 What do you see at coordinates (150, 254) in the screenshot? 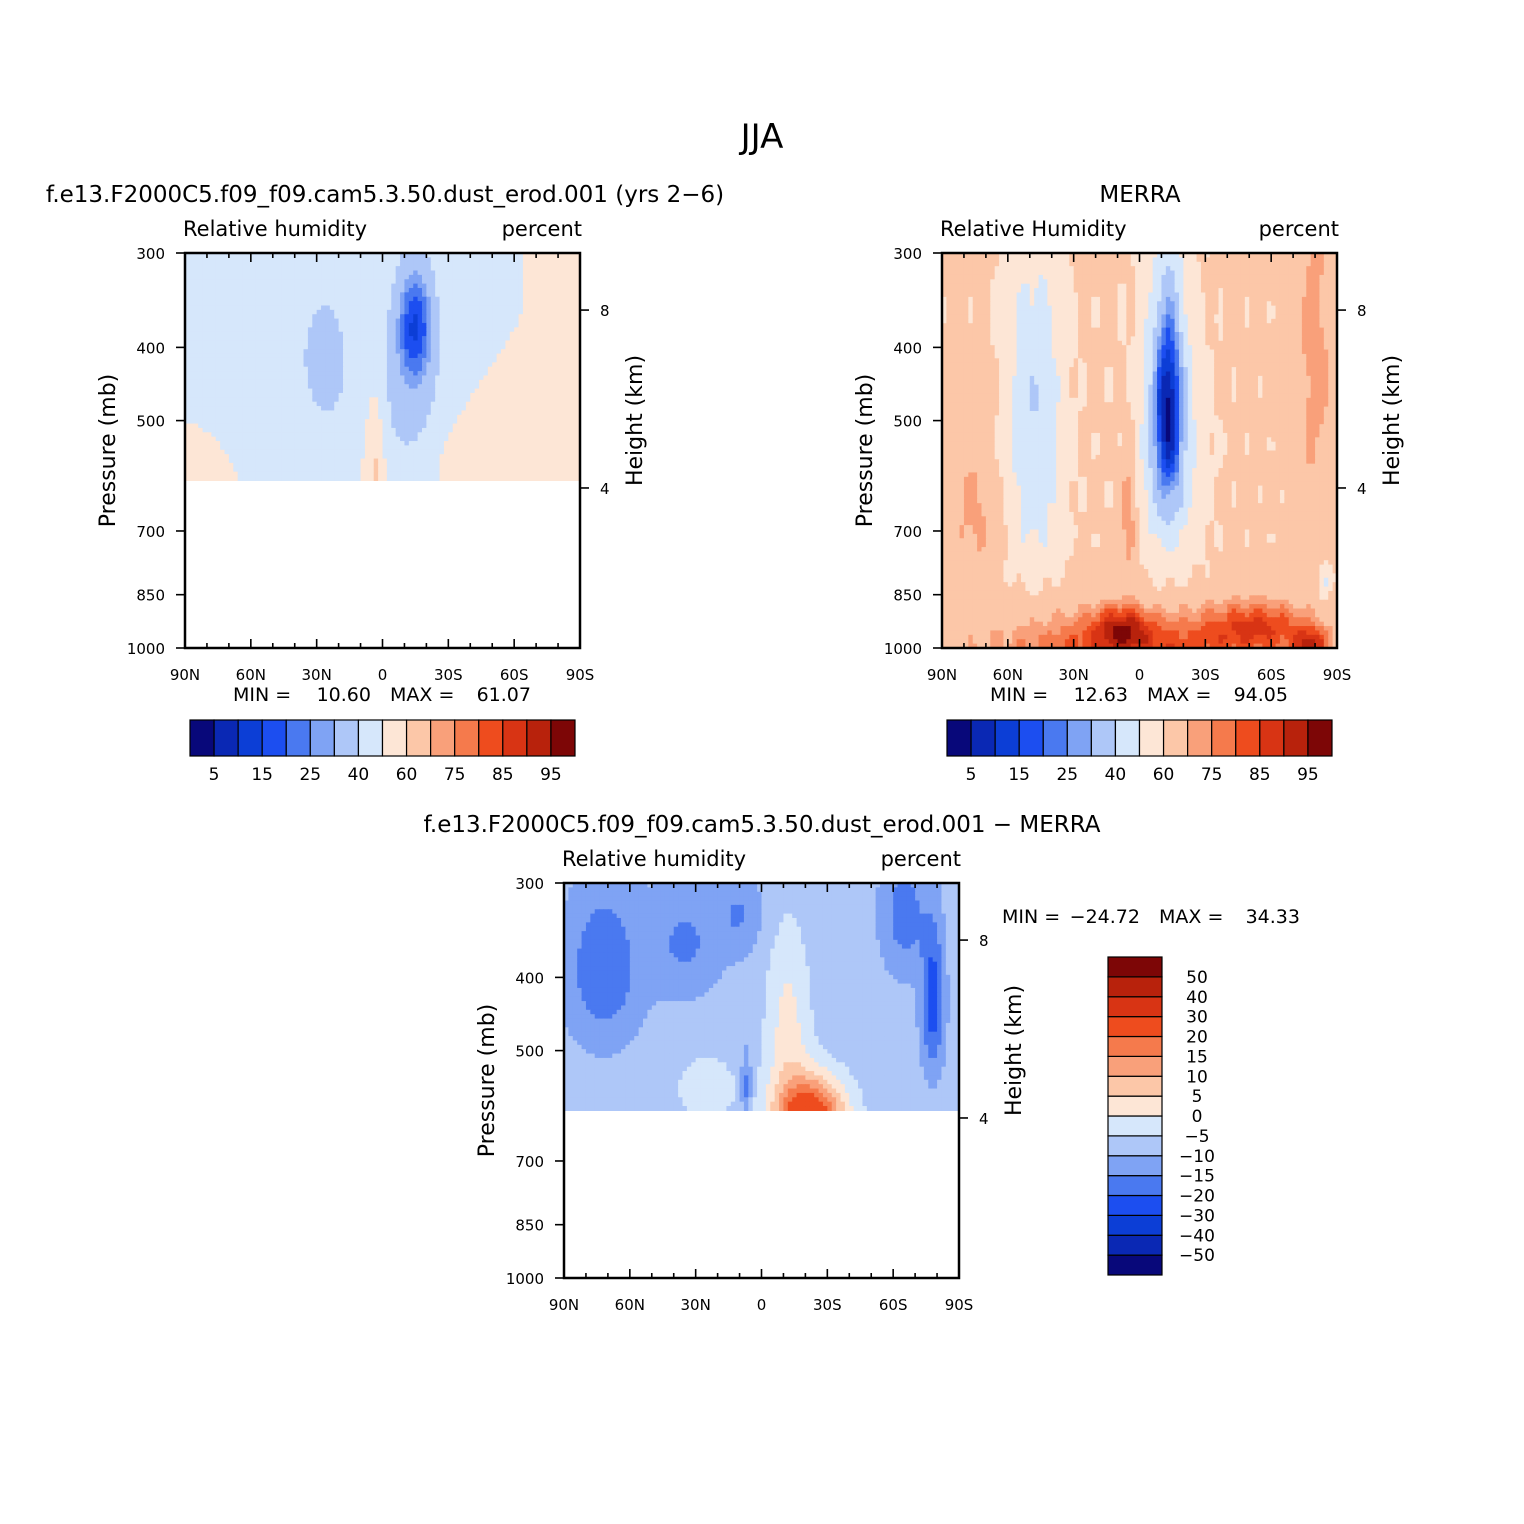
I see `y-tick-label: 300` at bounding box center [150, 254].